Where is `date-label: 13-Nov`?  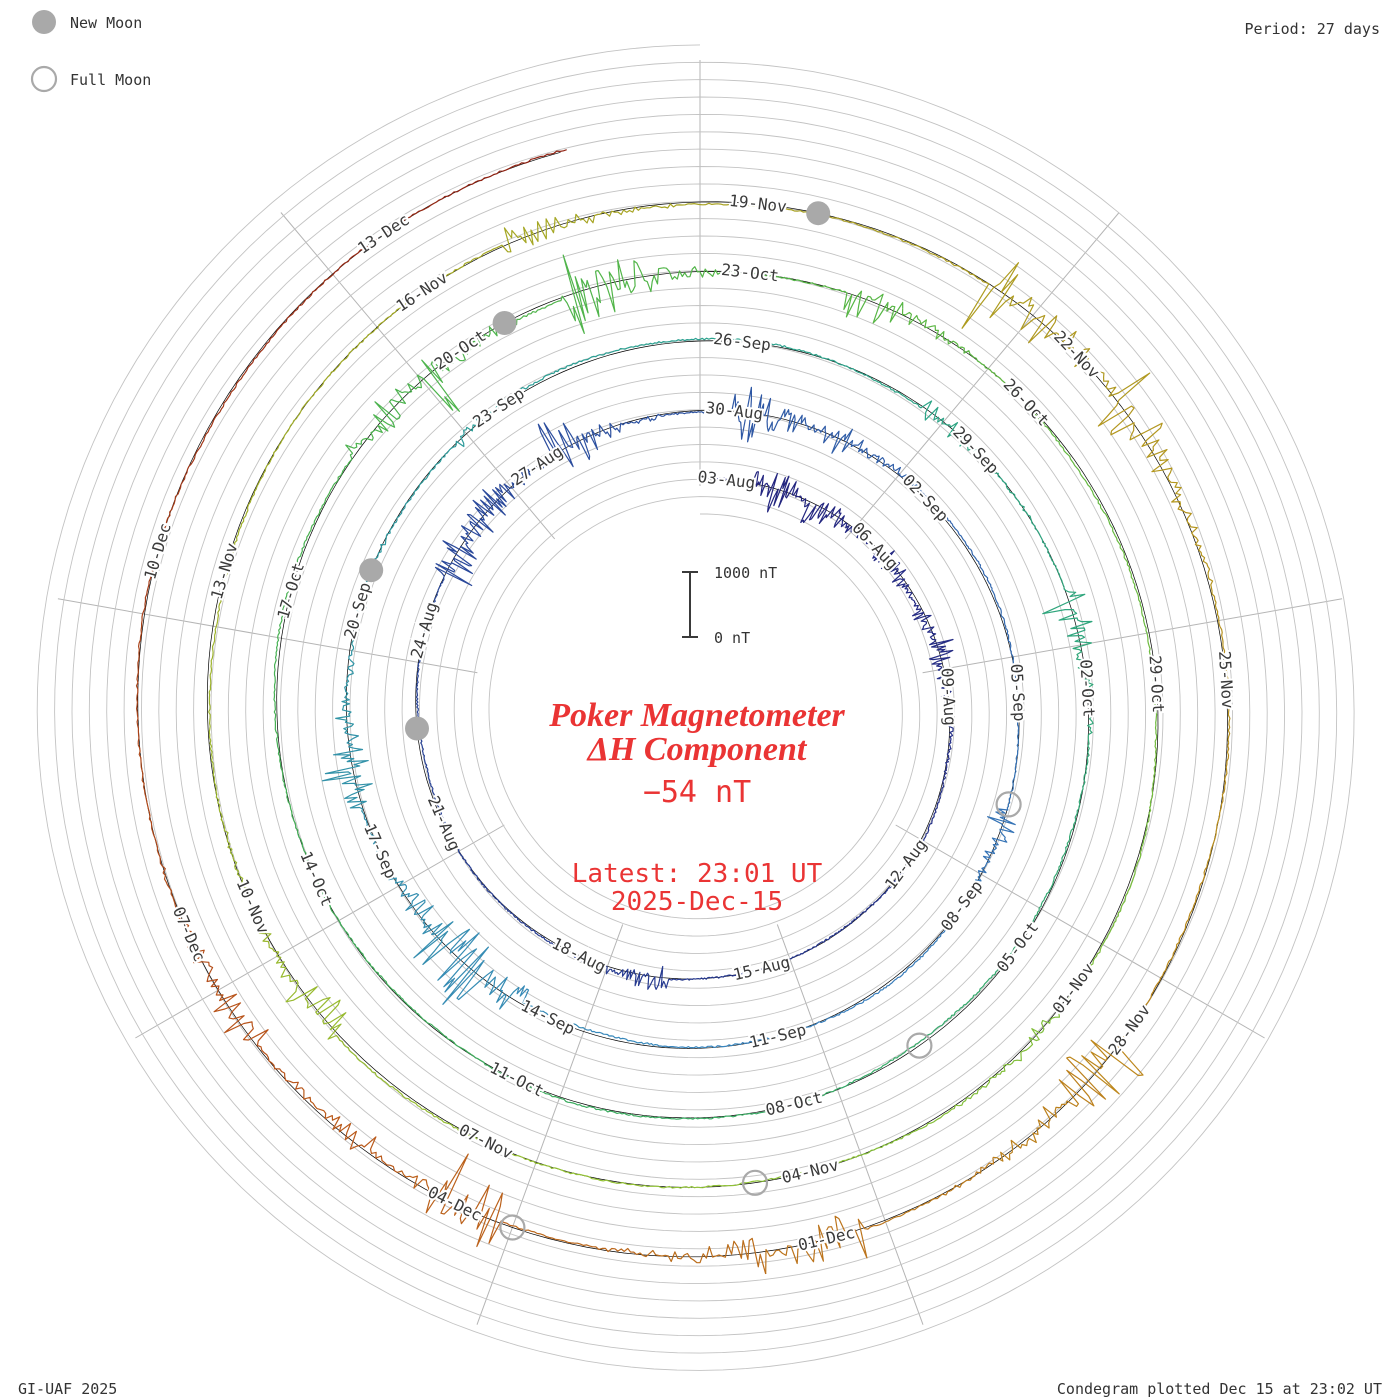
date-label: 13-Nov is located at coordinates (224, 571).